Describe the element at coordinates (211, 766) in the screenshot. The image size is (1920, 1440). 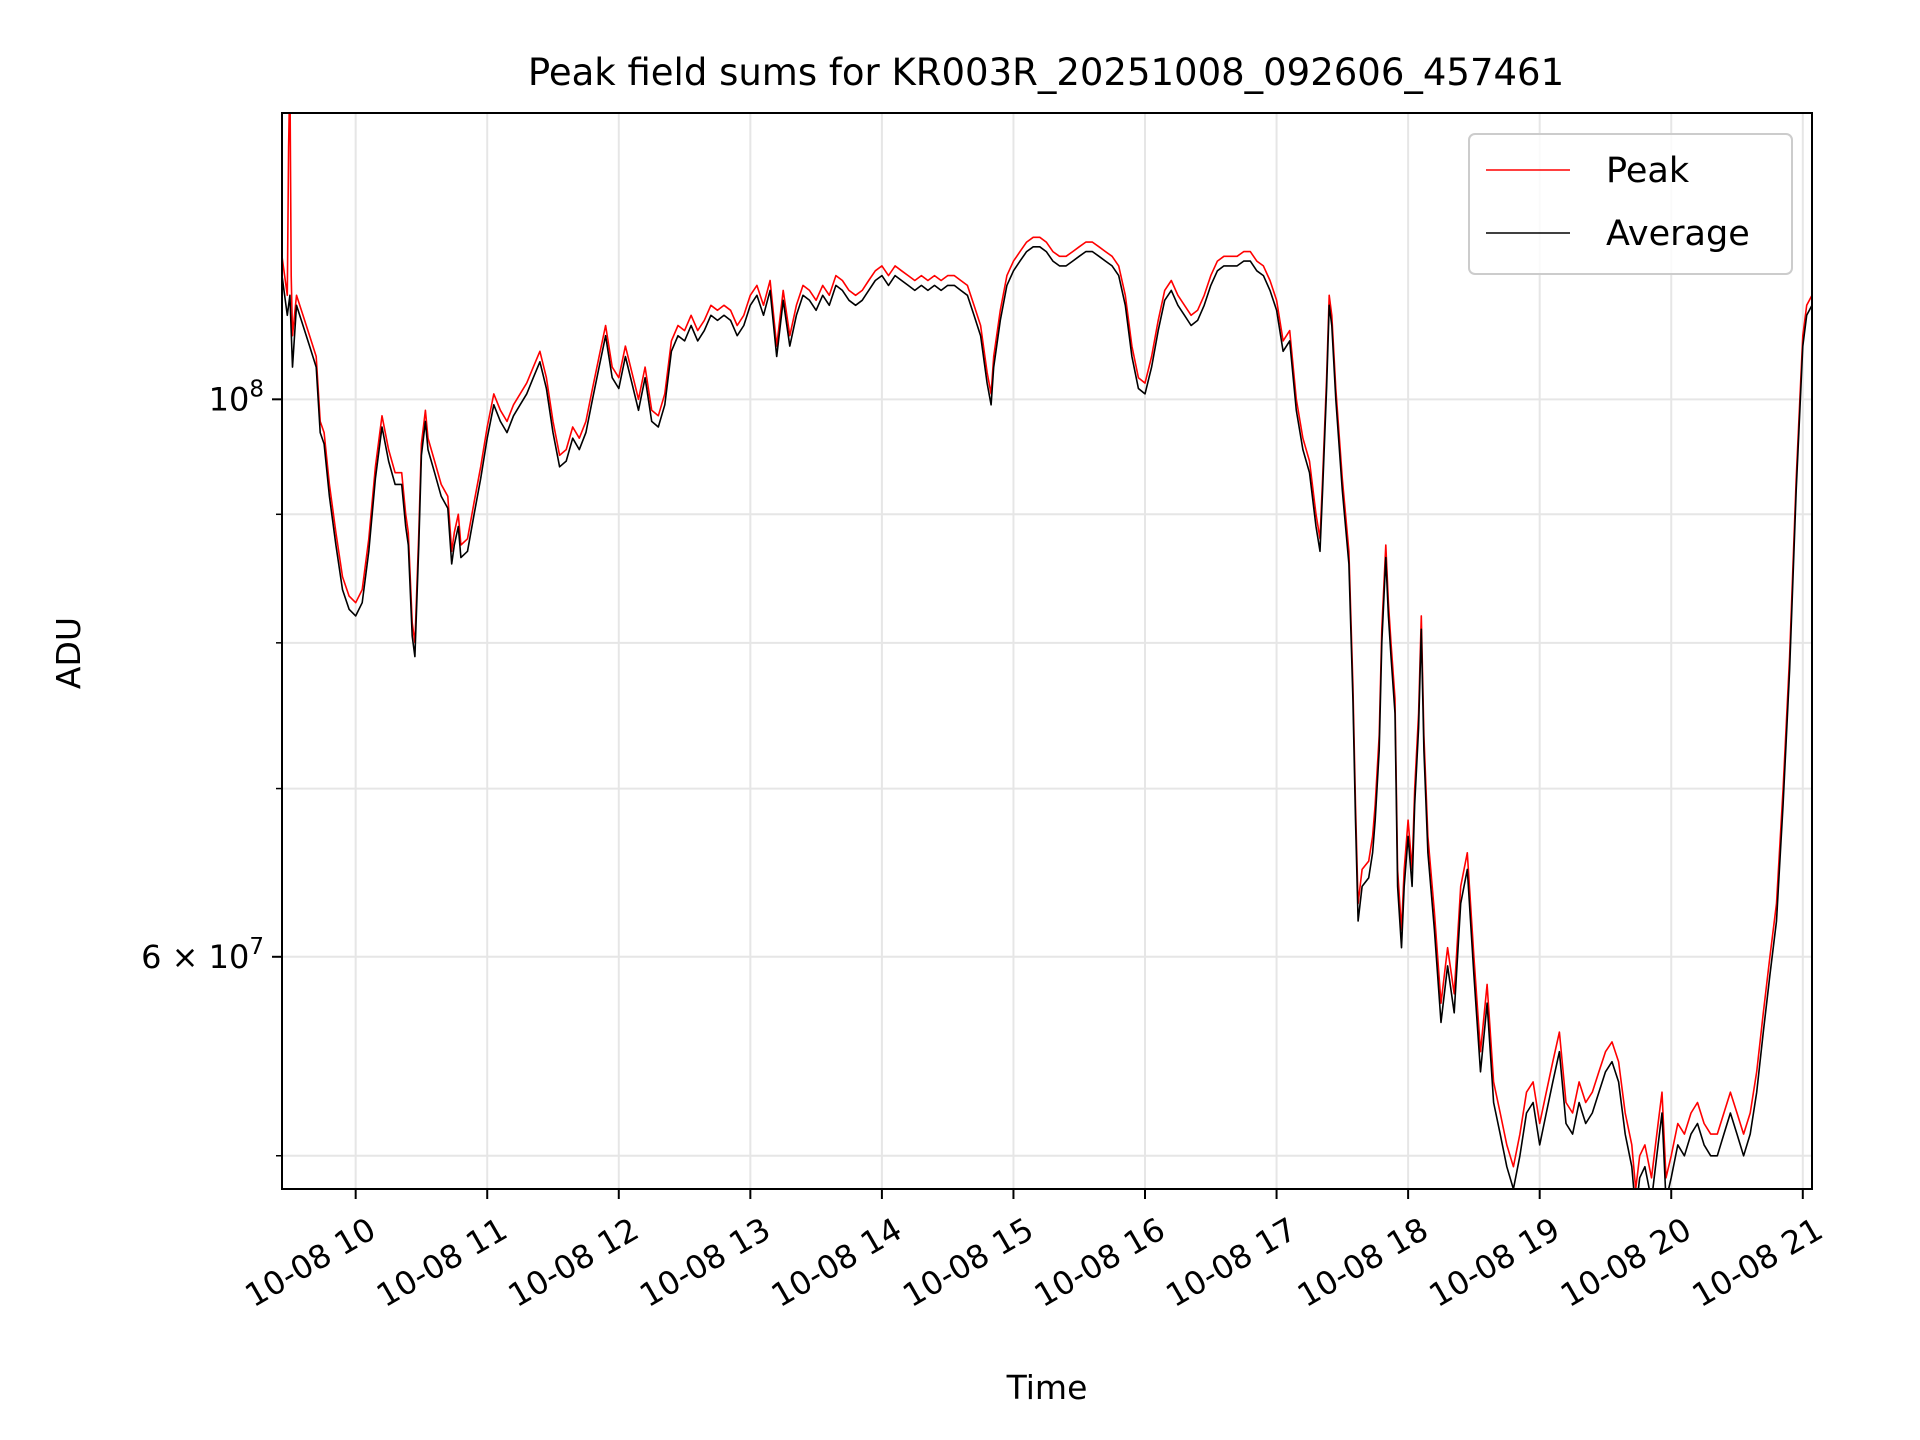
I see `y-axis: 108 6 × 107` at that location.